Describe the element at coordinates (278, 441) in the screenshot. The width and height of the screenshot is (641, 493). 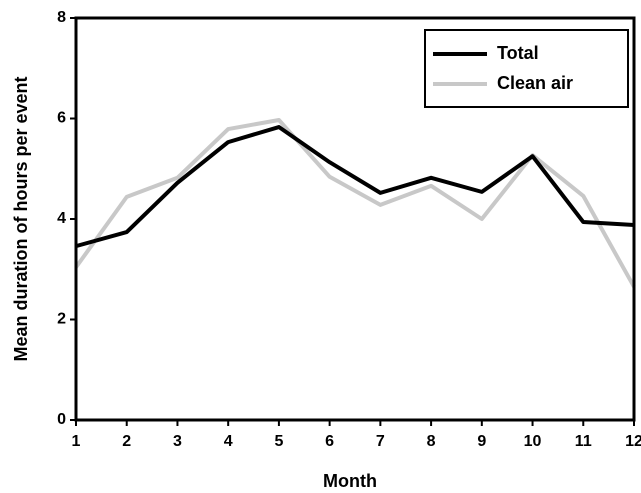
I see `x-tick-label: 5` at that location.